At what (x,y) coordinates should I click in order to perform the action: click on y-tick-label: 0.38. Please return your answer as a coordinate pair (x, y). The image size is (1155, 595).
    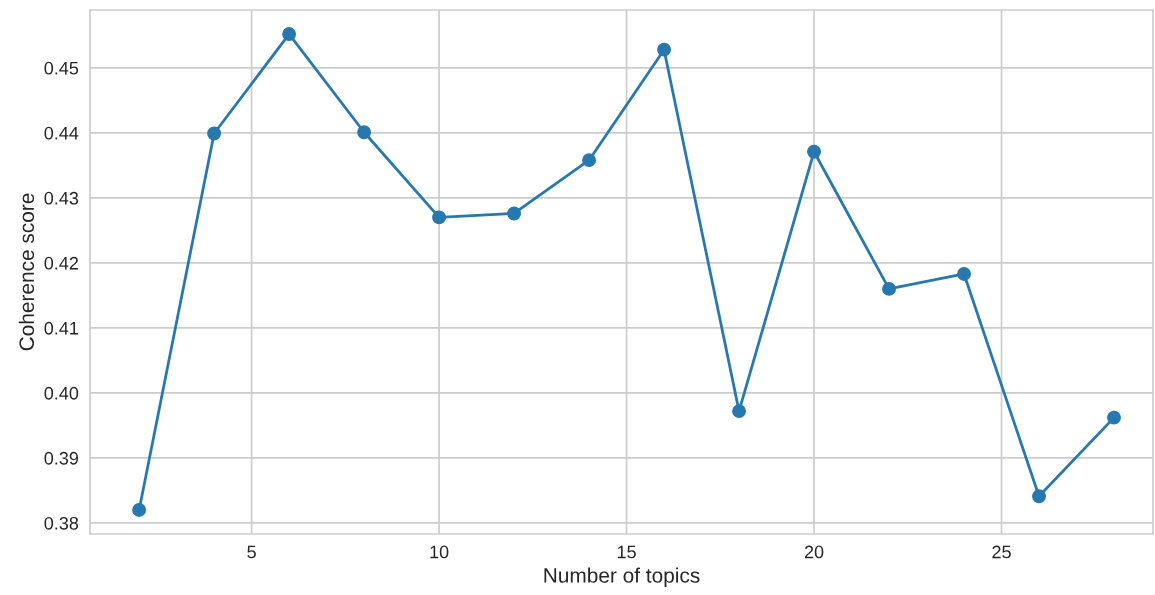
    Looking at the image, I should click on (61, 523).